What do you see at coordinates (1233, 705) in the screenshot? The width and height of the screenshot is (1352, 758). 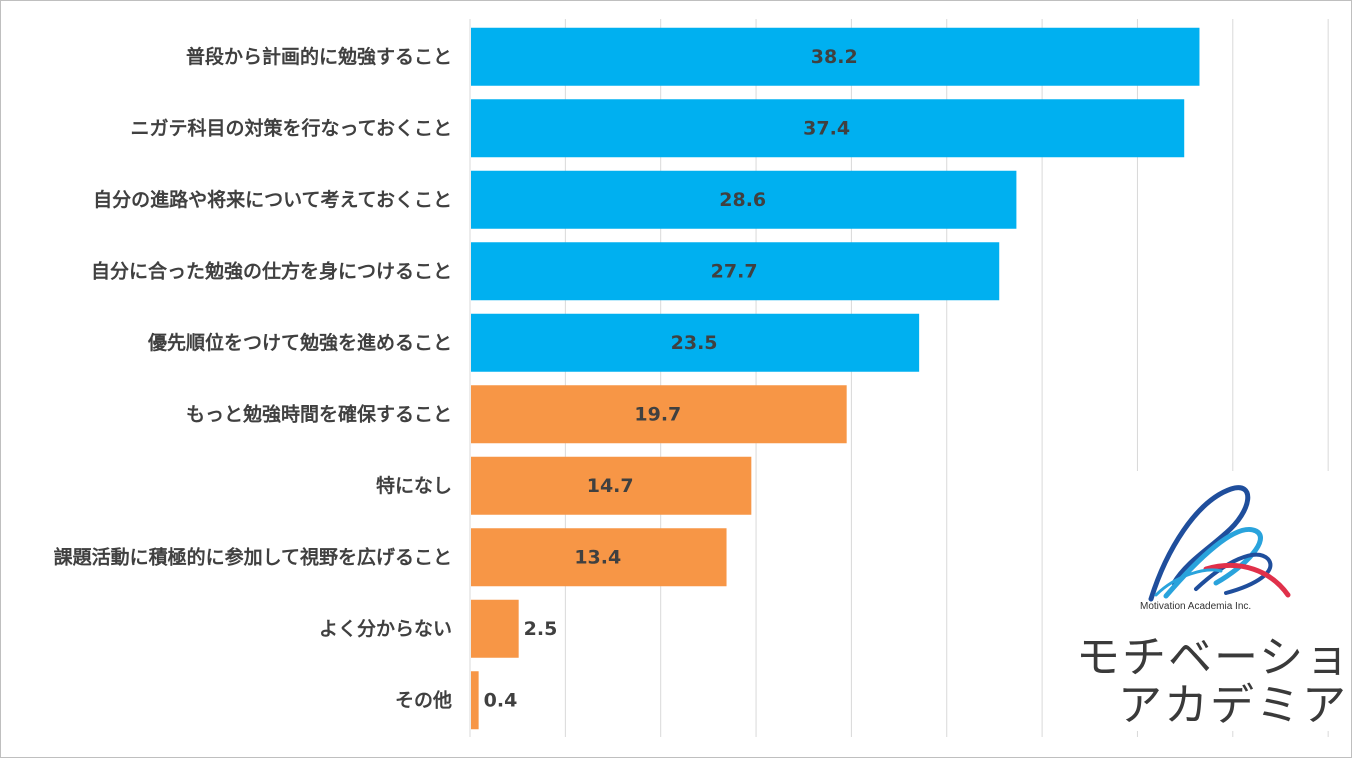 I see `logo-text-line2: アカデミア` at bounding box center [1233, 705].